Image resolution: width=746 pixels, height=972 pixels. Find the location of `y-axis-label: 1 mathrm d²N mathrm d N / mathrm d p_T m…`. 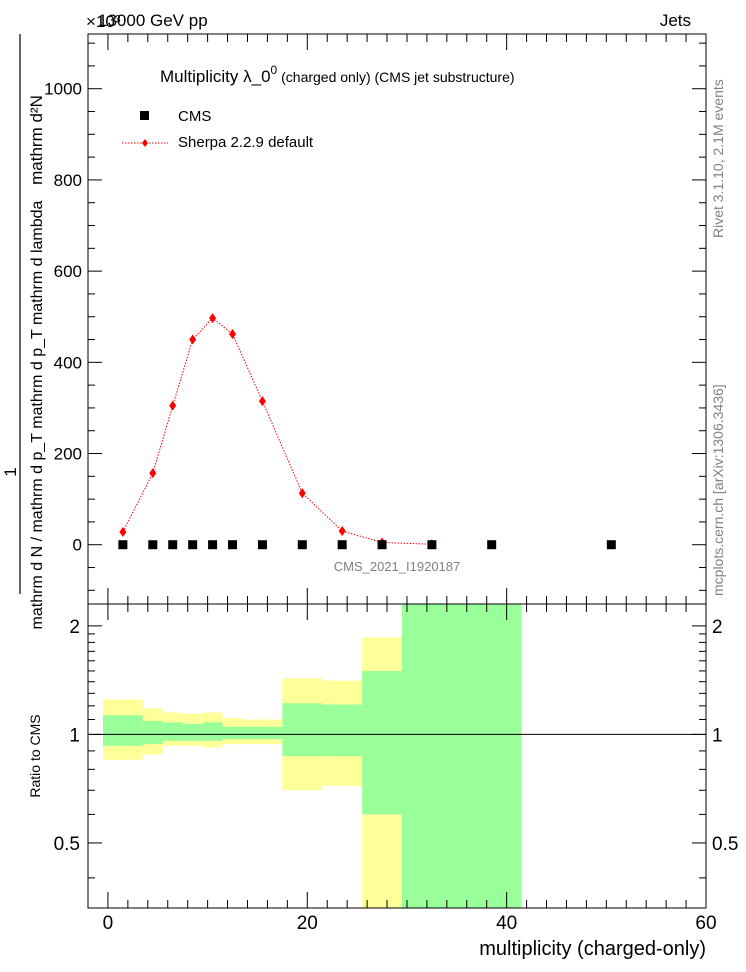

y-axis-label: 1 mathrm d²N mathrm d N / mathrm d p_T m… is located at coordinates (23, 331).